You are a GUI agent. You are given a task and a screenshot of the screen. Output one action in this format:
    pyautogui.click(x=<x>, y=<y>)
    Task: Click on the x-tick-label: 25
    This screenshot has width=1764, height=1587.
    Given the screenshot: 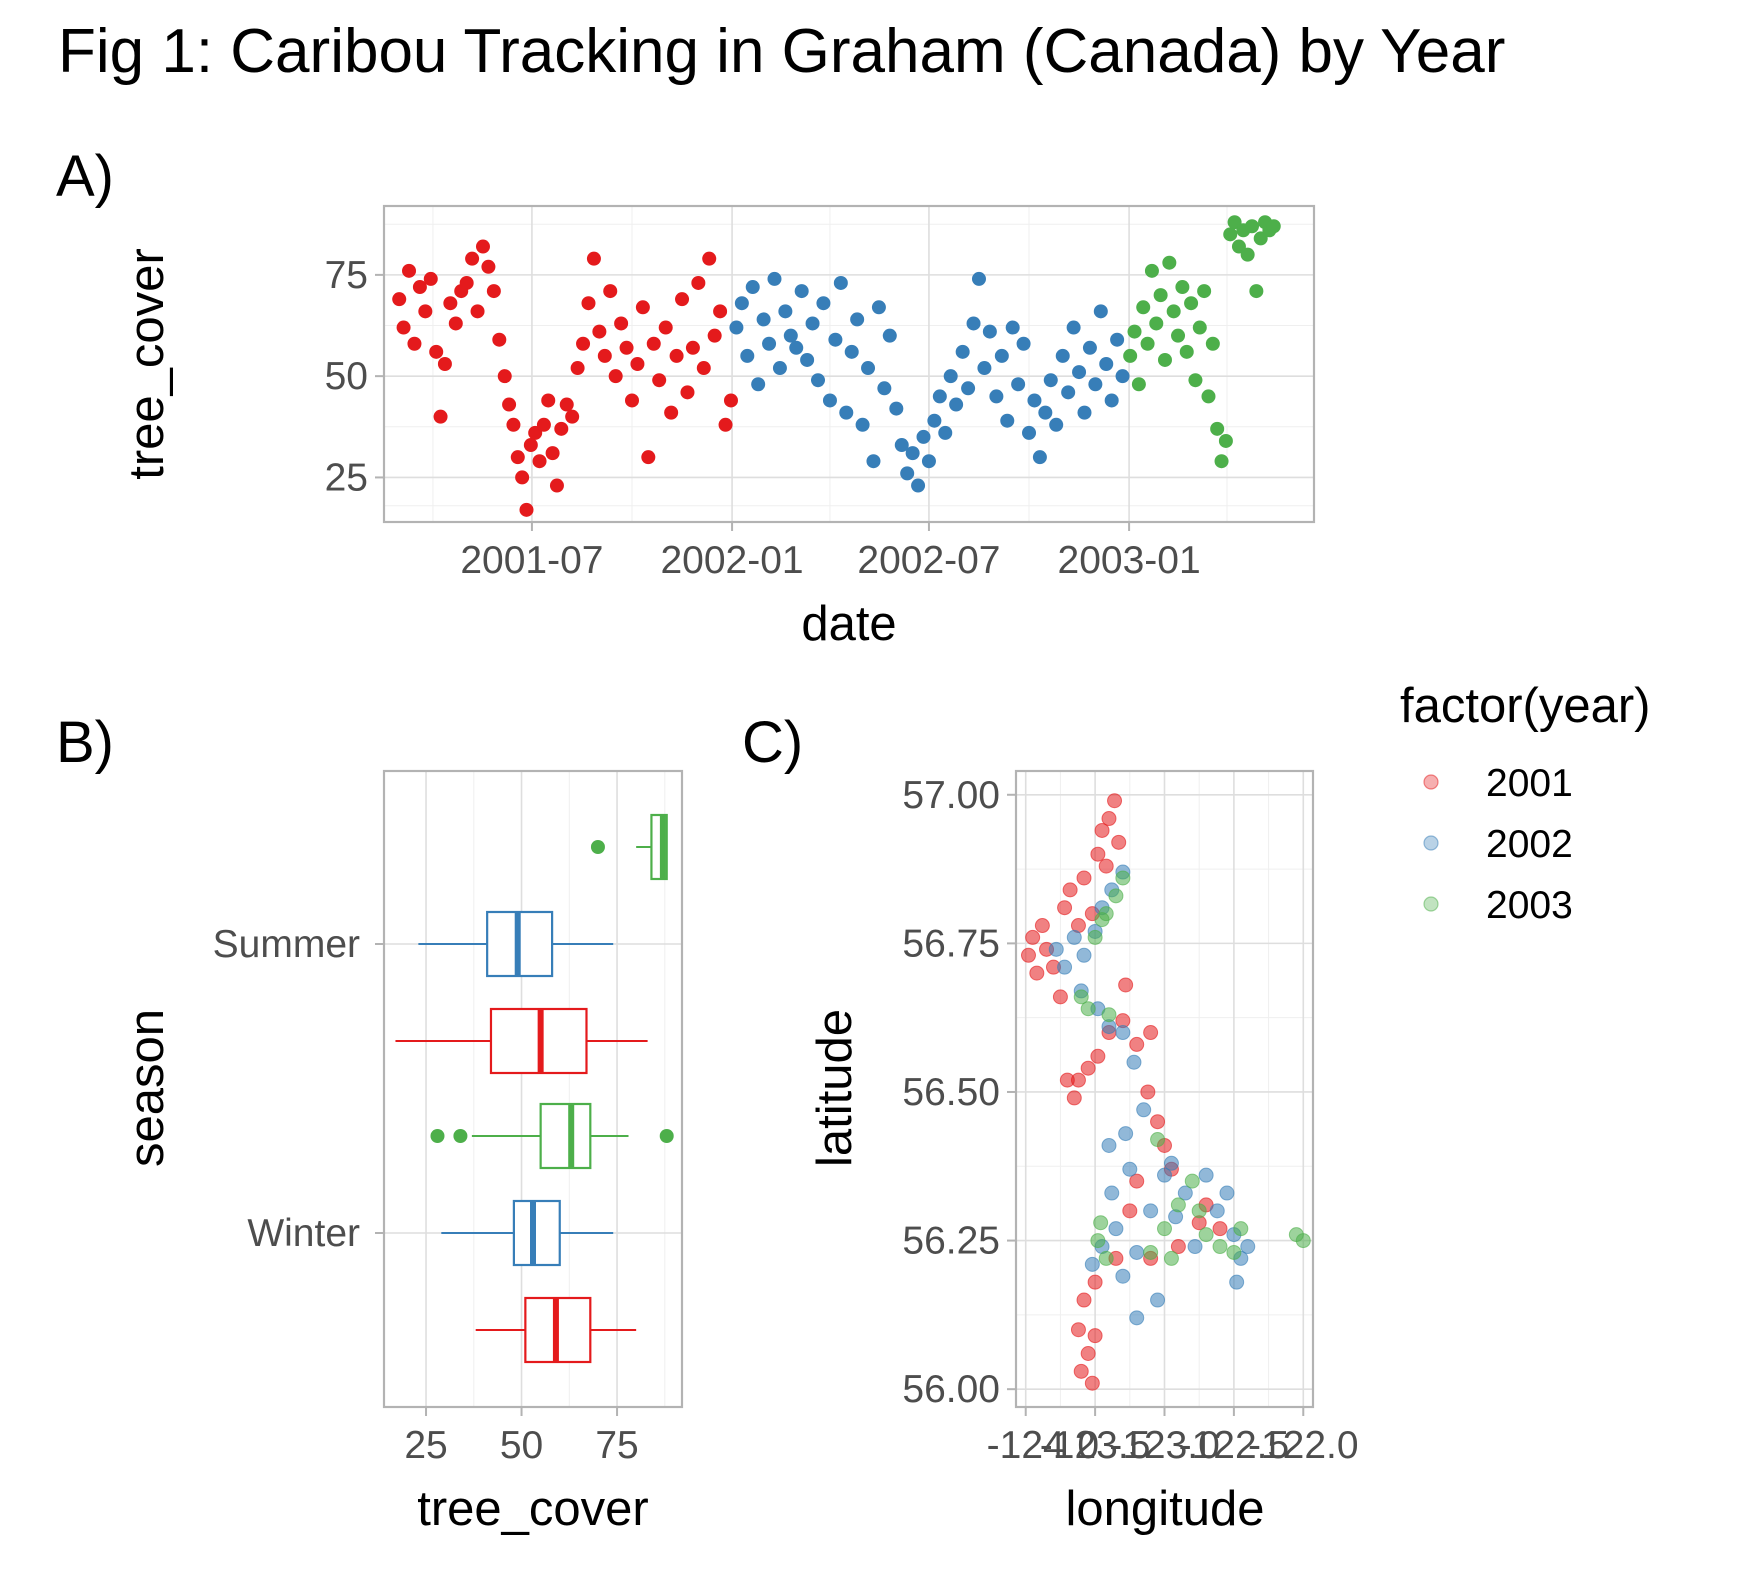 What is the action you would take?
    pyautogui.click(x=425, y=1445)
    